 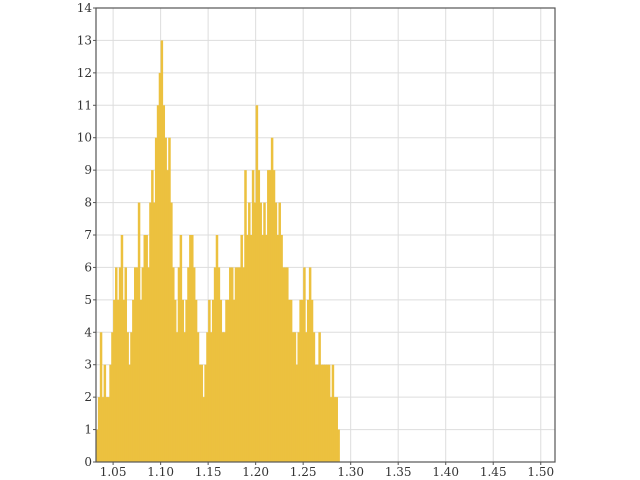 I want to click on y-tick-label: 4, so click(x=88, y=332).